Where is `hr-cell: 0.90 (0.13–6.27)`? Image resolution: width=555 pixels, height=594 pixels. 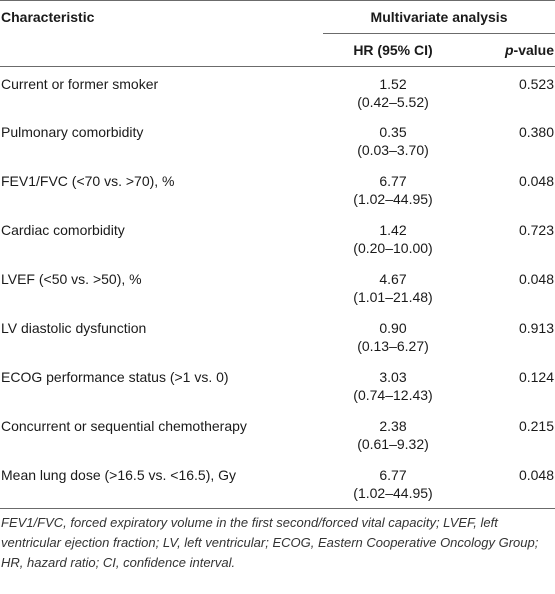 hr-cell: 0.90 (0.13–6.27) is located at coordinates (393, 336).